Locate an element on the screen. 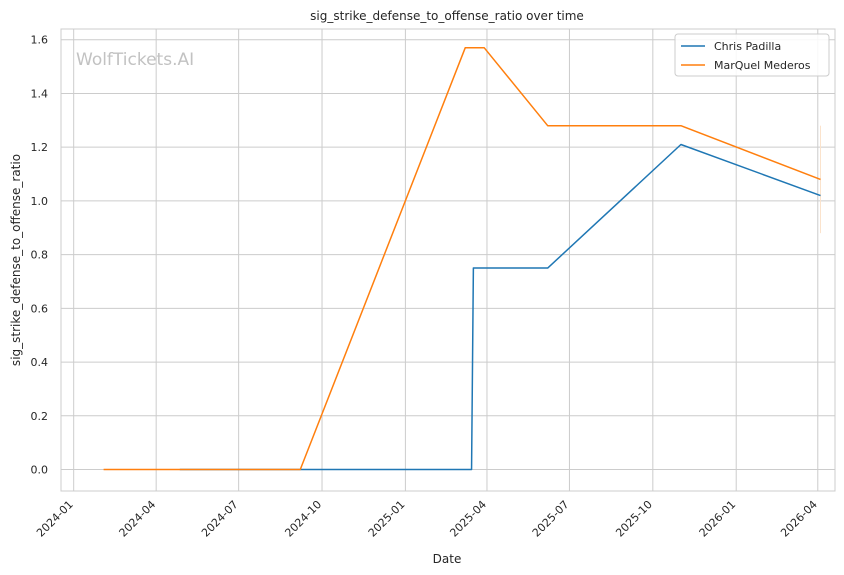 This screenshot has width=844, height=575. y-tick-labels: 0.0 0.2 0.4 0.6 0.8 1.0 1.2 1.4 1.6 is located at coordinates (40, 255).